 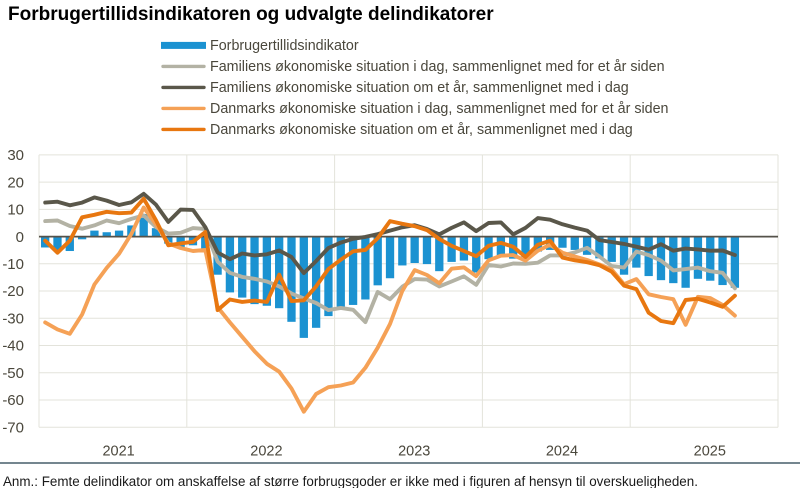 I want to click on svg-text: 2021, so click(x=118, y=452).